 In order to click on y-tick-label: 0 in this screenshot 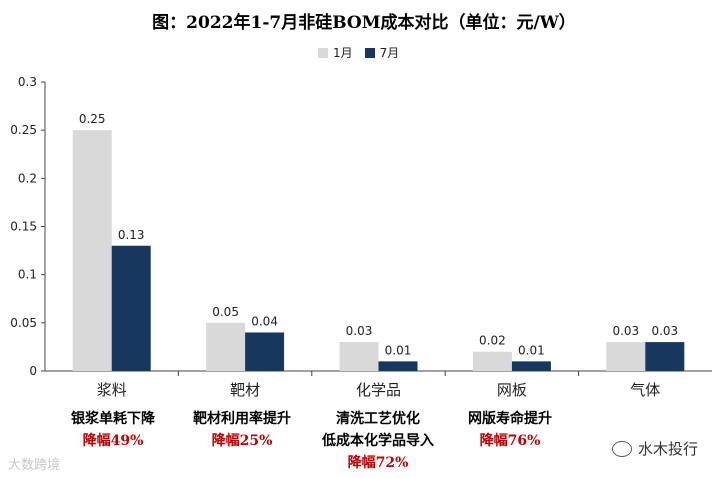, I will do `click(33, 371)`.